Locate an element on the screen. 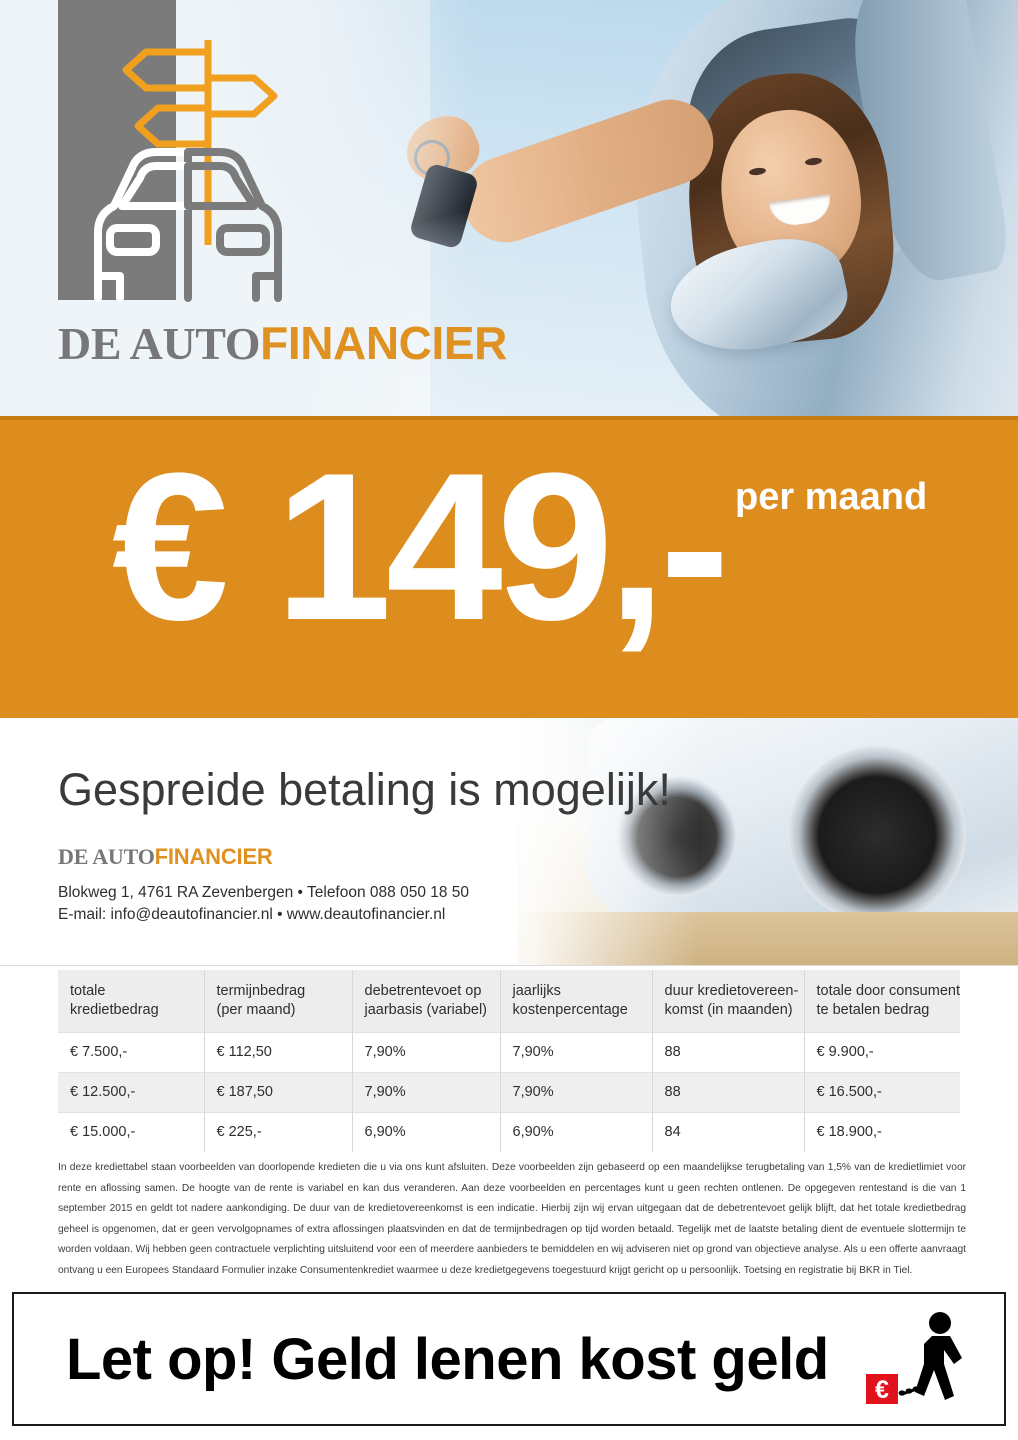 The width and height of the screenshot is (1018, 1440). brand-small-part1: DE AUTO is located at coordinates (106, 856).